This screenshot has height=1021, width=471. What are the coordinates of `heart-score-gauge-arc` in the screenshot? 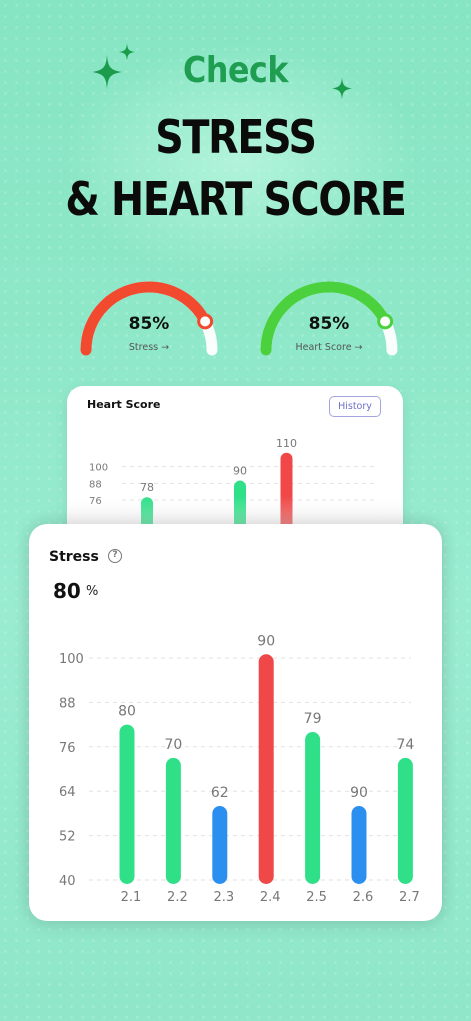 It's located at (329, 318).